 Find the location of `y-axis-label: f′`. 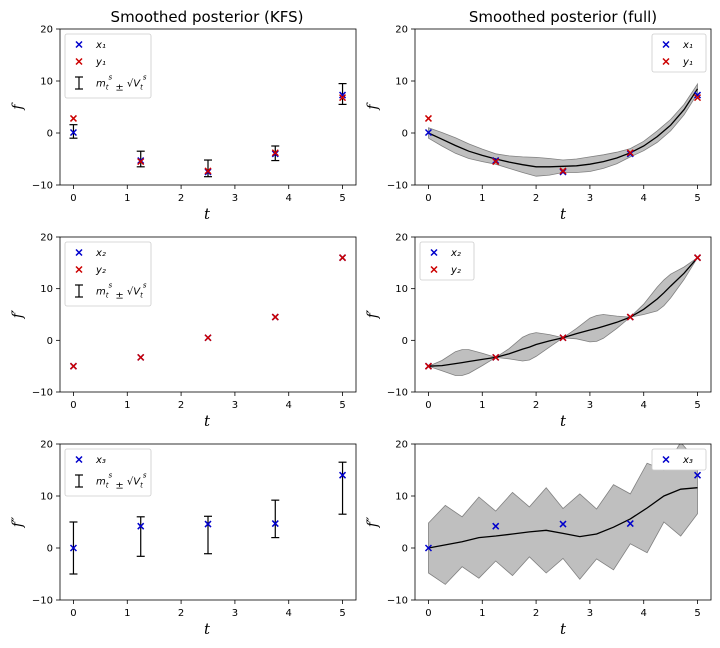

y-axis-label: f′ is located at coordinates (18, 314).